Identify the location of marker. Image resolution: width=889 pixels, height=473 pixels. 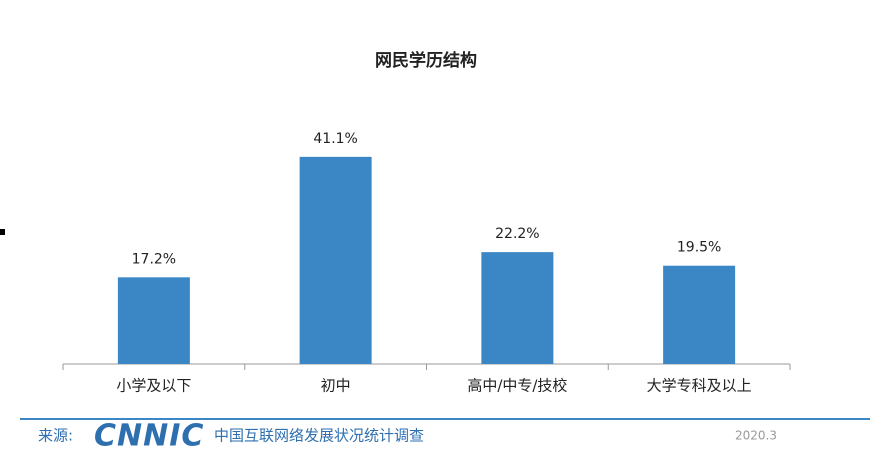
(2, 232).